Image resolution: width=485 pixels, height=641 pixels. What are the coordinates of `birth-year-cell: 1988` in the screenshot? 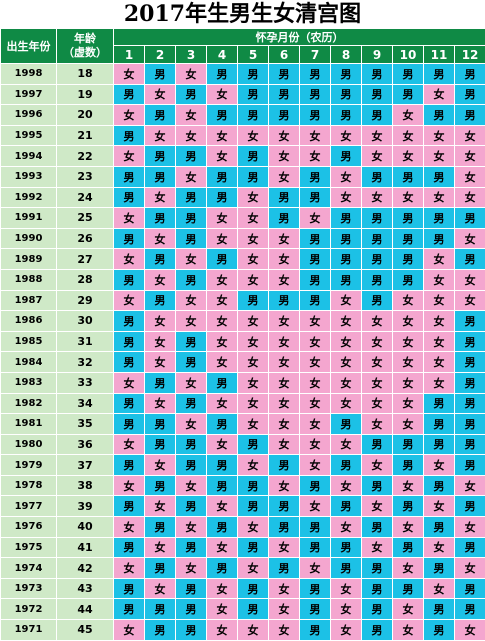 It's located at (29, 279).